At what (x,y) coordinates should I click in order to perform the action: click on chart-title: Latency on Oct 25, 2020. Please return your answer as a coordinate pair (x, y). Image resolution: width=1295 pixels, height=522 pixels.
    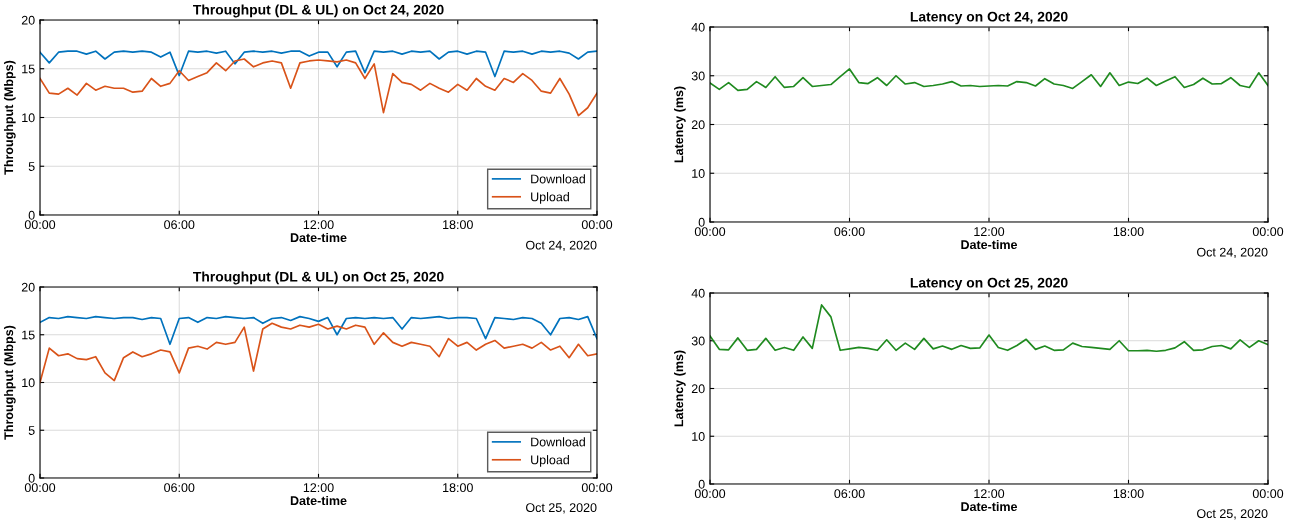
    Looking at the image, I should click on (989, 284).